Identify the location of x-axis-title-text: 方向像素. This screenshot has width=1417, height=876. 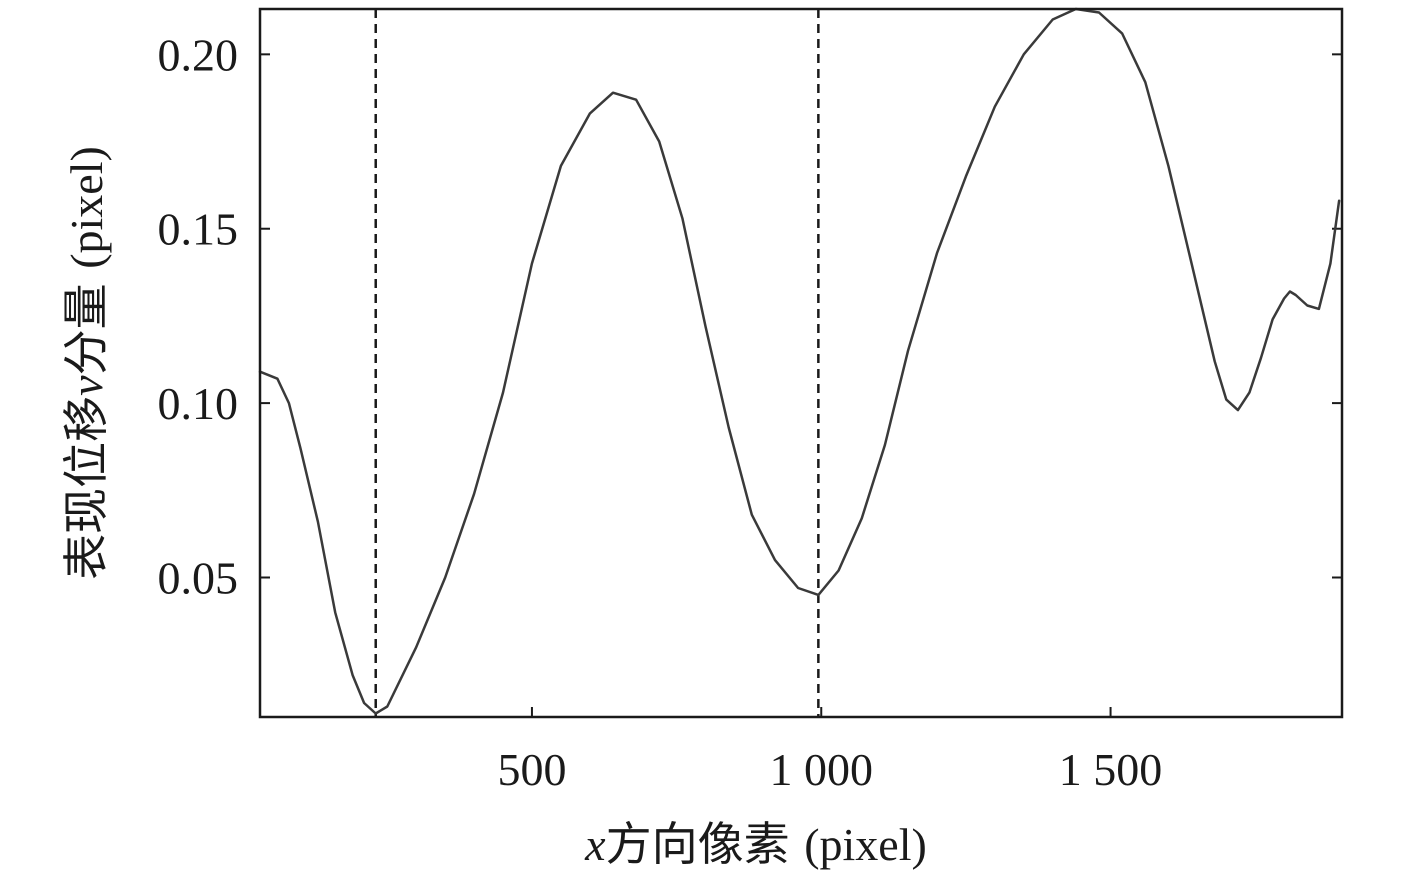
(698, 844).